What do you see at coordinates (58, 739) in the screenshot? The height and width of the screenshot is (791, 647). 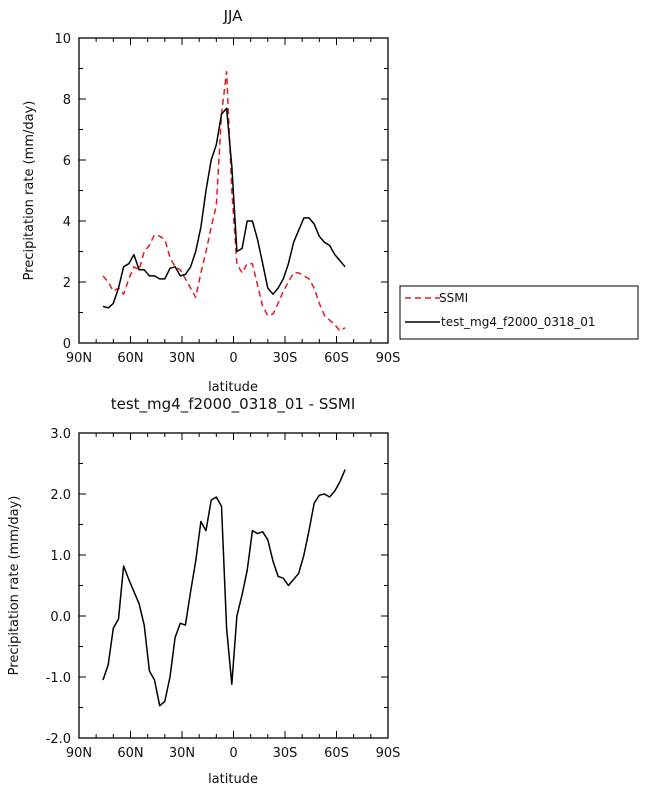 I see `y-tick-label: -2.0` at bounding box center [58, 739].